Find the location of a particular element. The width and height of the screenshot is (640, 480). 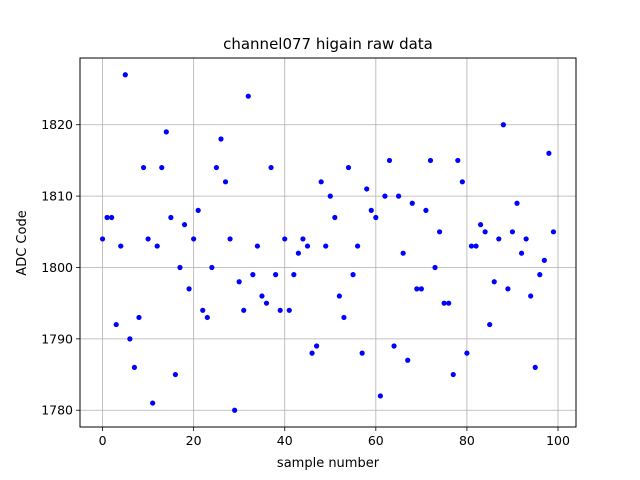

x-tick-label: 60 is located at coordinates (376, 440).